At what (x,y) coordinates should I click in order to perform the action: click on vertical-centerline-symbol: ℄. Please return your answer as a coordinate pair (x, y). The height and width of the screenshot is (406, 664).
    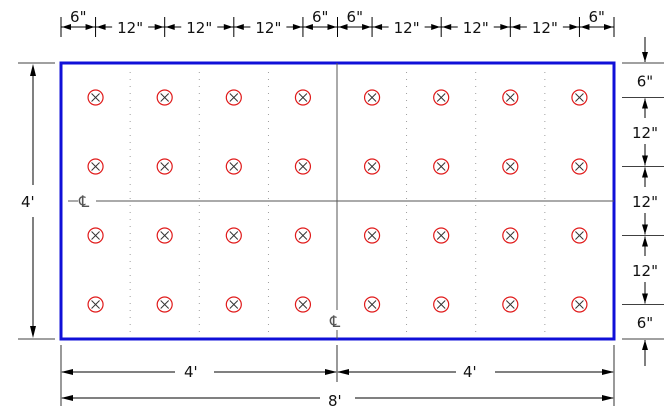
    Looking at the image, I should click on (335, 321).